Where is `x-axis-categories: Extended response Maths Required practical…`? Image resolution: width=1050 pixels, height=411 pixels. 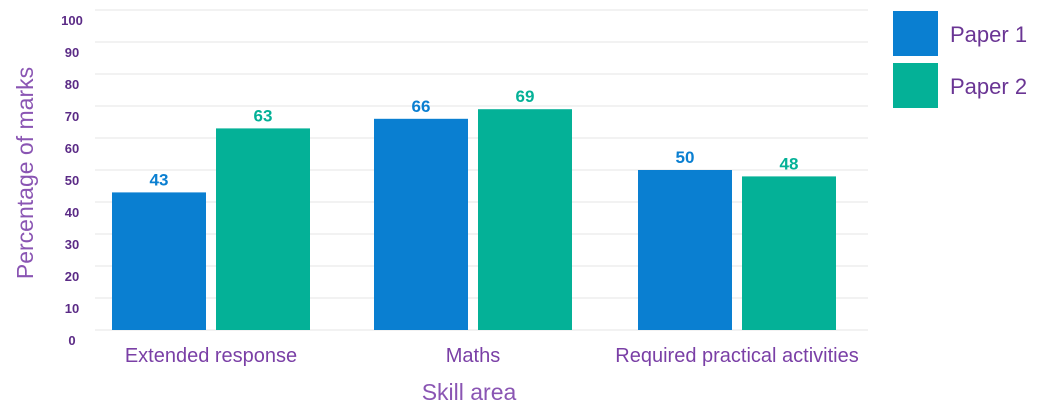
x-axis-categories: Extended response Maths Required practical… is located at coordinates (492, 356).